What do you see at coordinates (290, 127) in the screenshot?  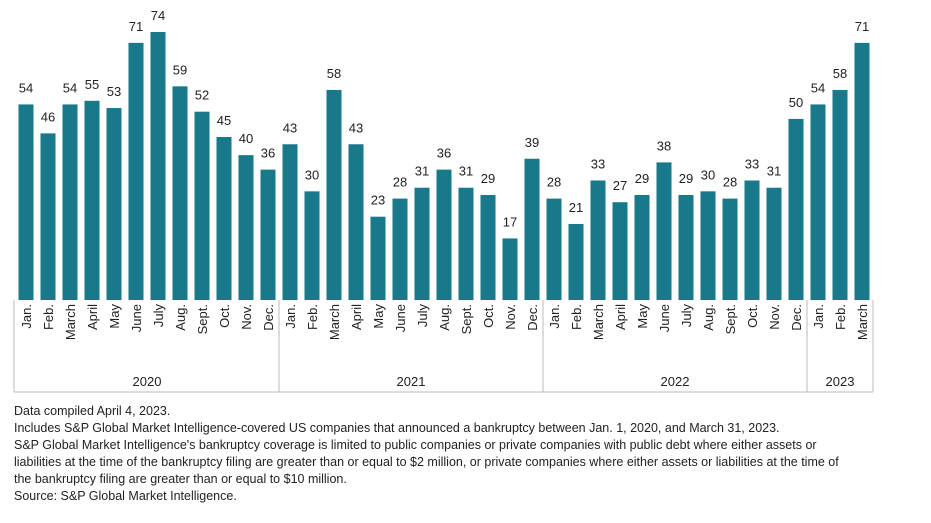 I see `value-label: 43` at bounding box center [290, 127].